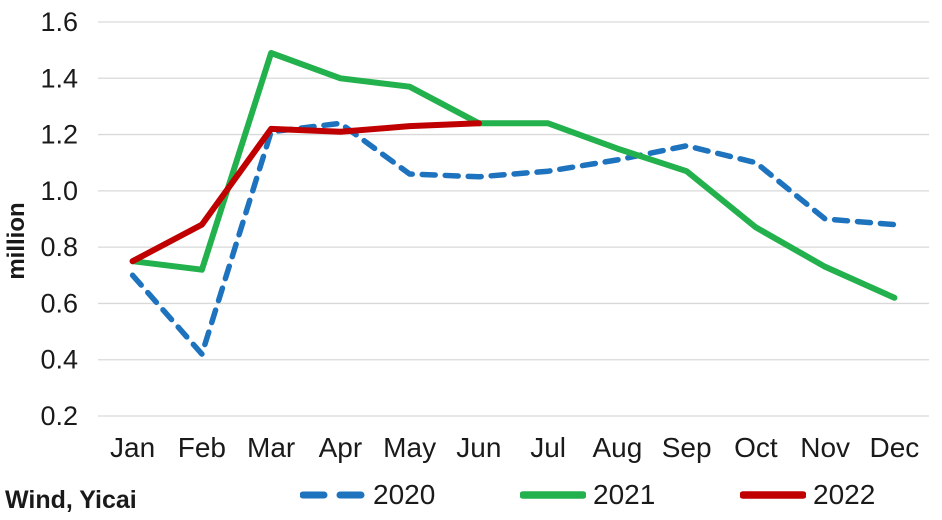  I want to click on series-line-2022, so click(305, 192).